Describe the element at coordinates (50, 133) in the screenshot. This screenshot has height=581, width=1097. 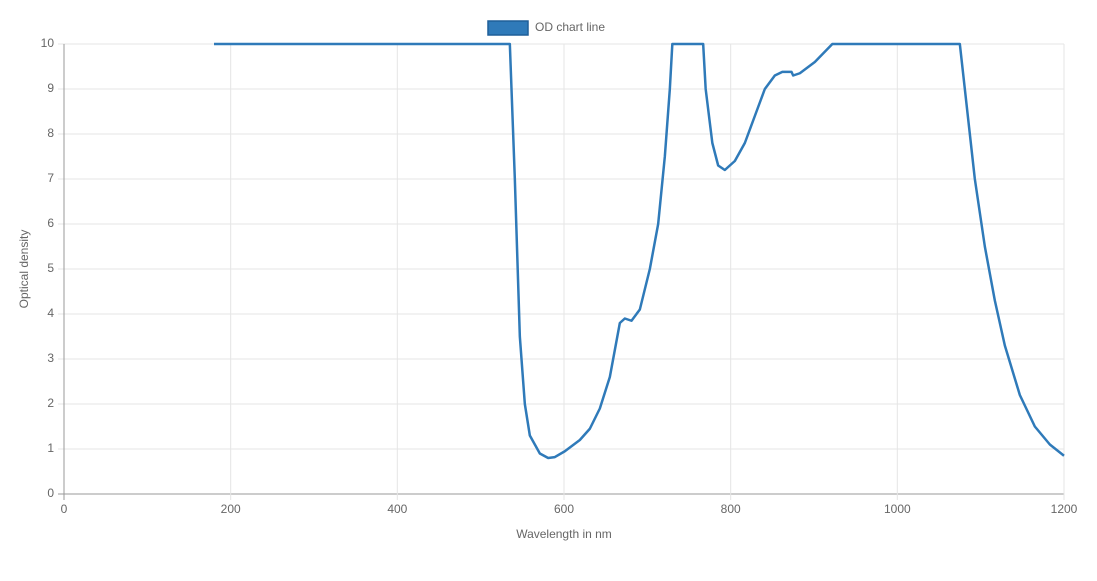
I see `y-tick-label: 8` at that location.